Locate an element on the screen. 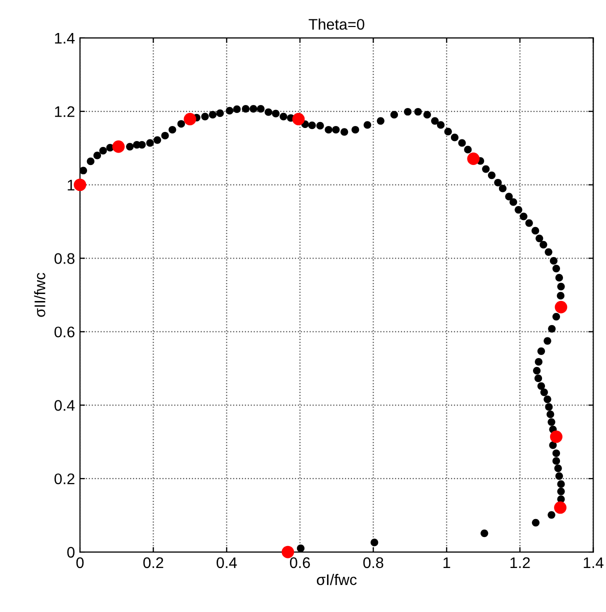 This screenshot has height=612, width=606. chart-title: Theta=0 is located at coordinates (336, 24).